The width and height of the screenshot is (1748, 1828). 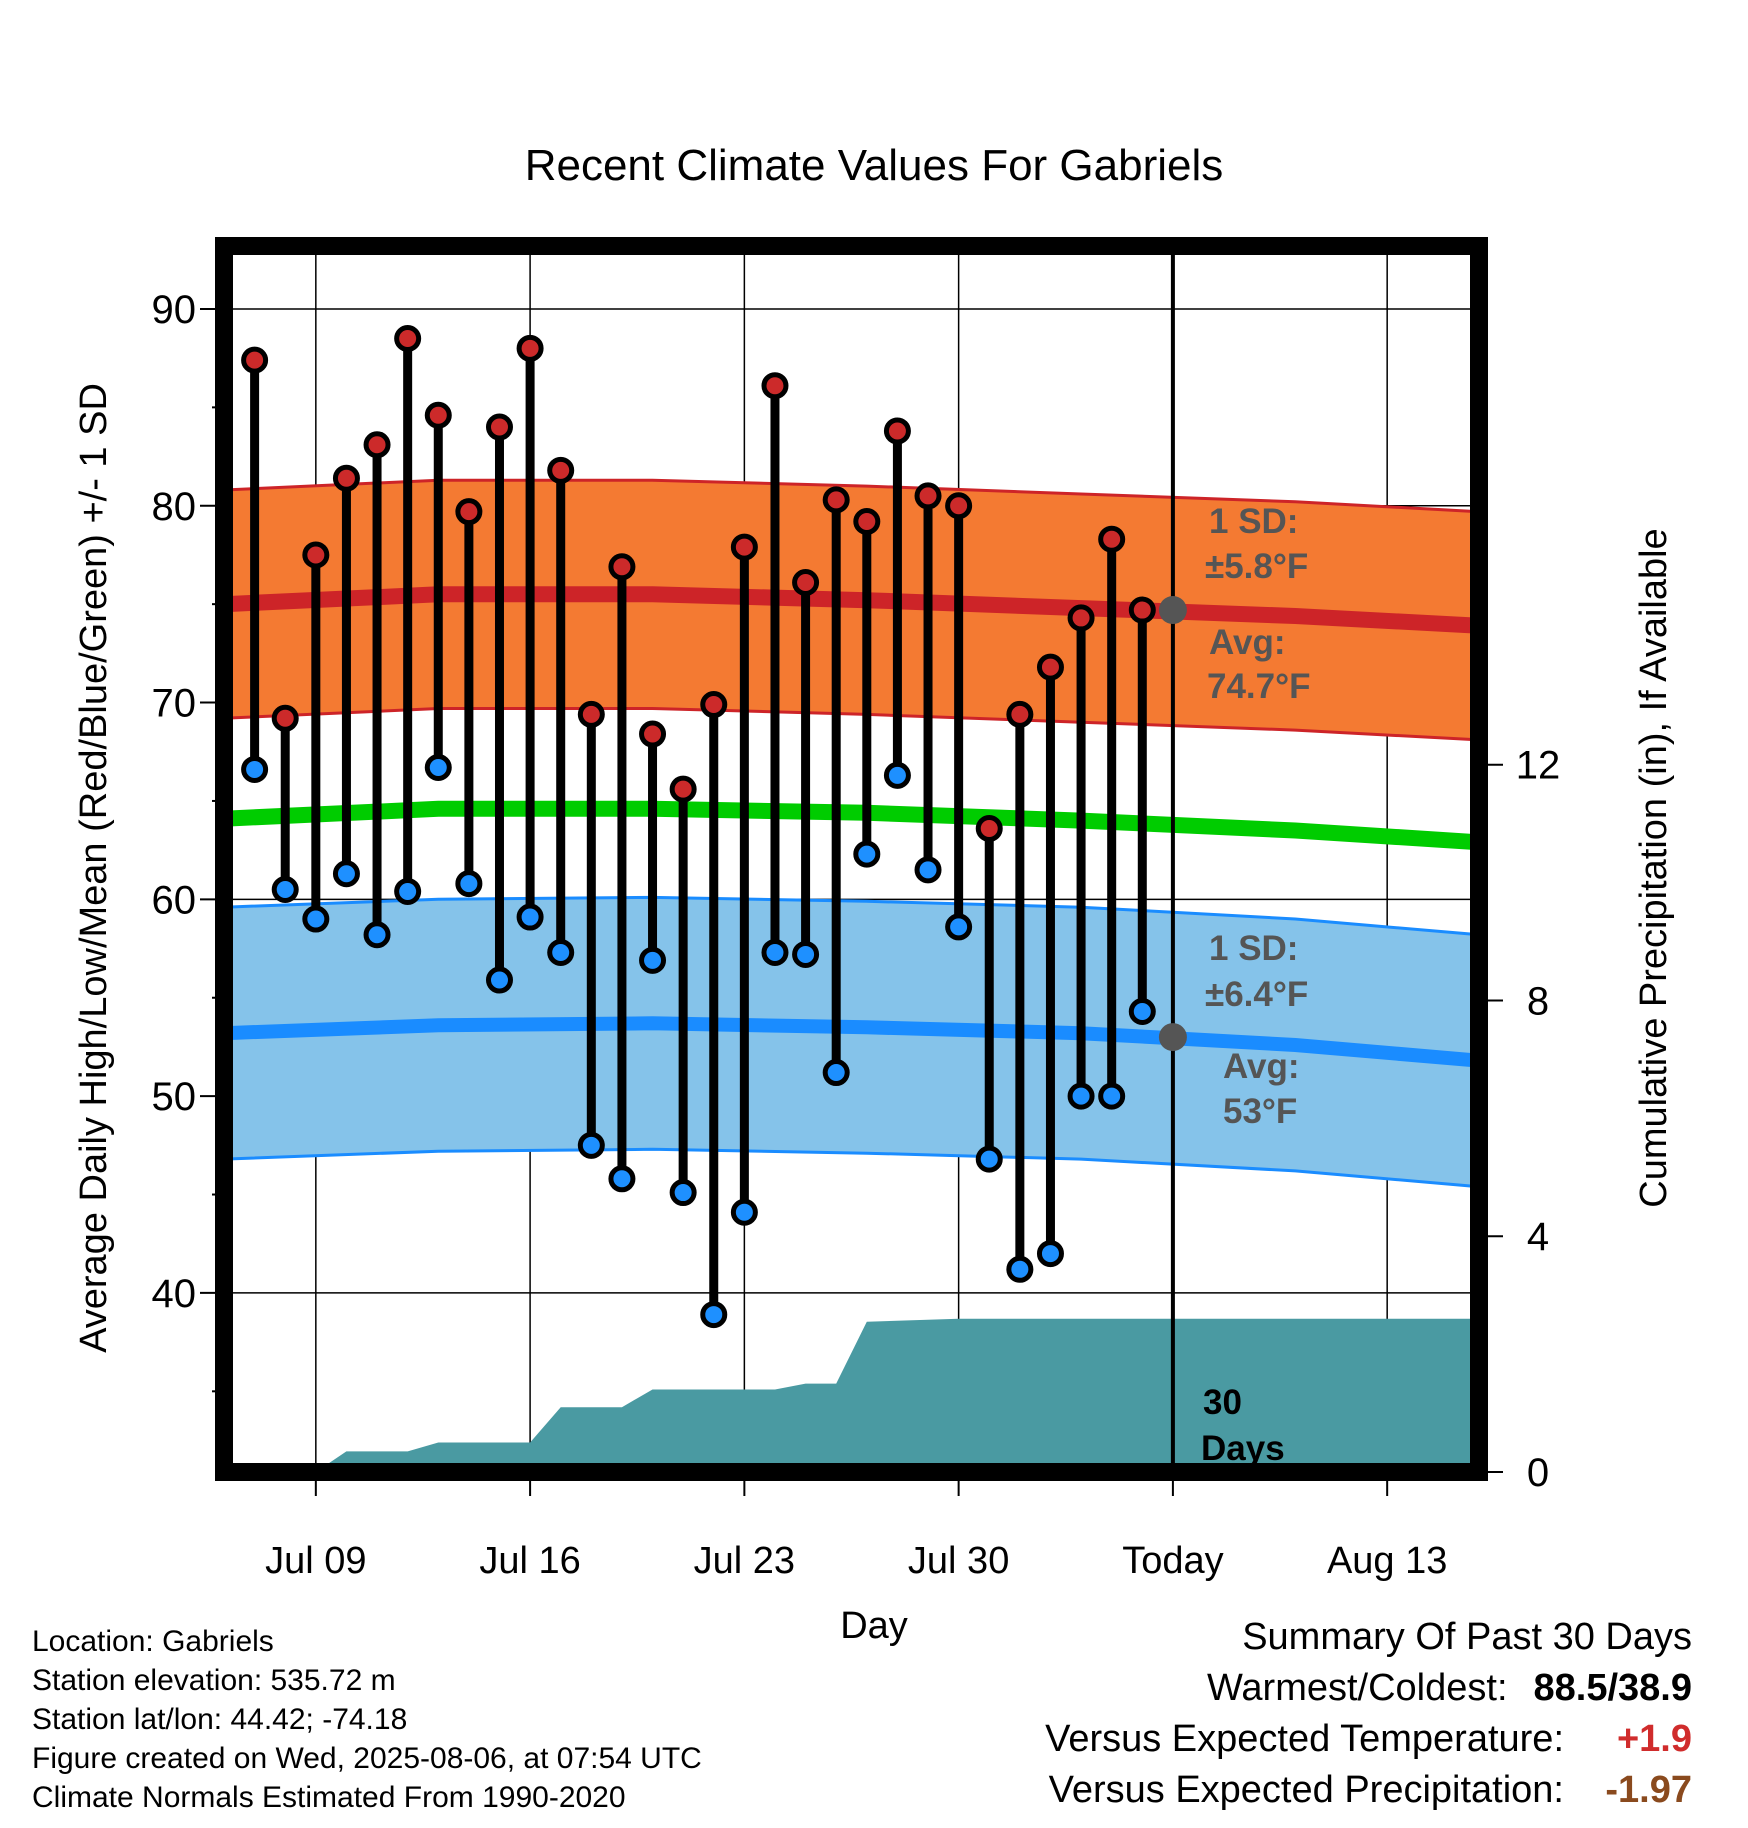 What do you see at coordinates (958, 1561) in the screenshot?
I see `x-tick-label: Jul 30` at bounding box center [958, 1561].